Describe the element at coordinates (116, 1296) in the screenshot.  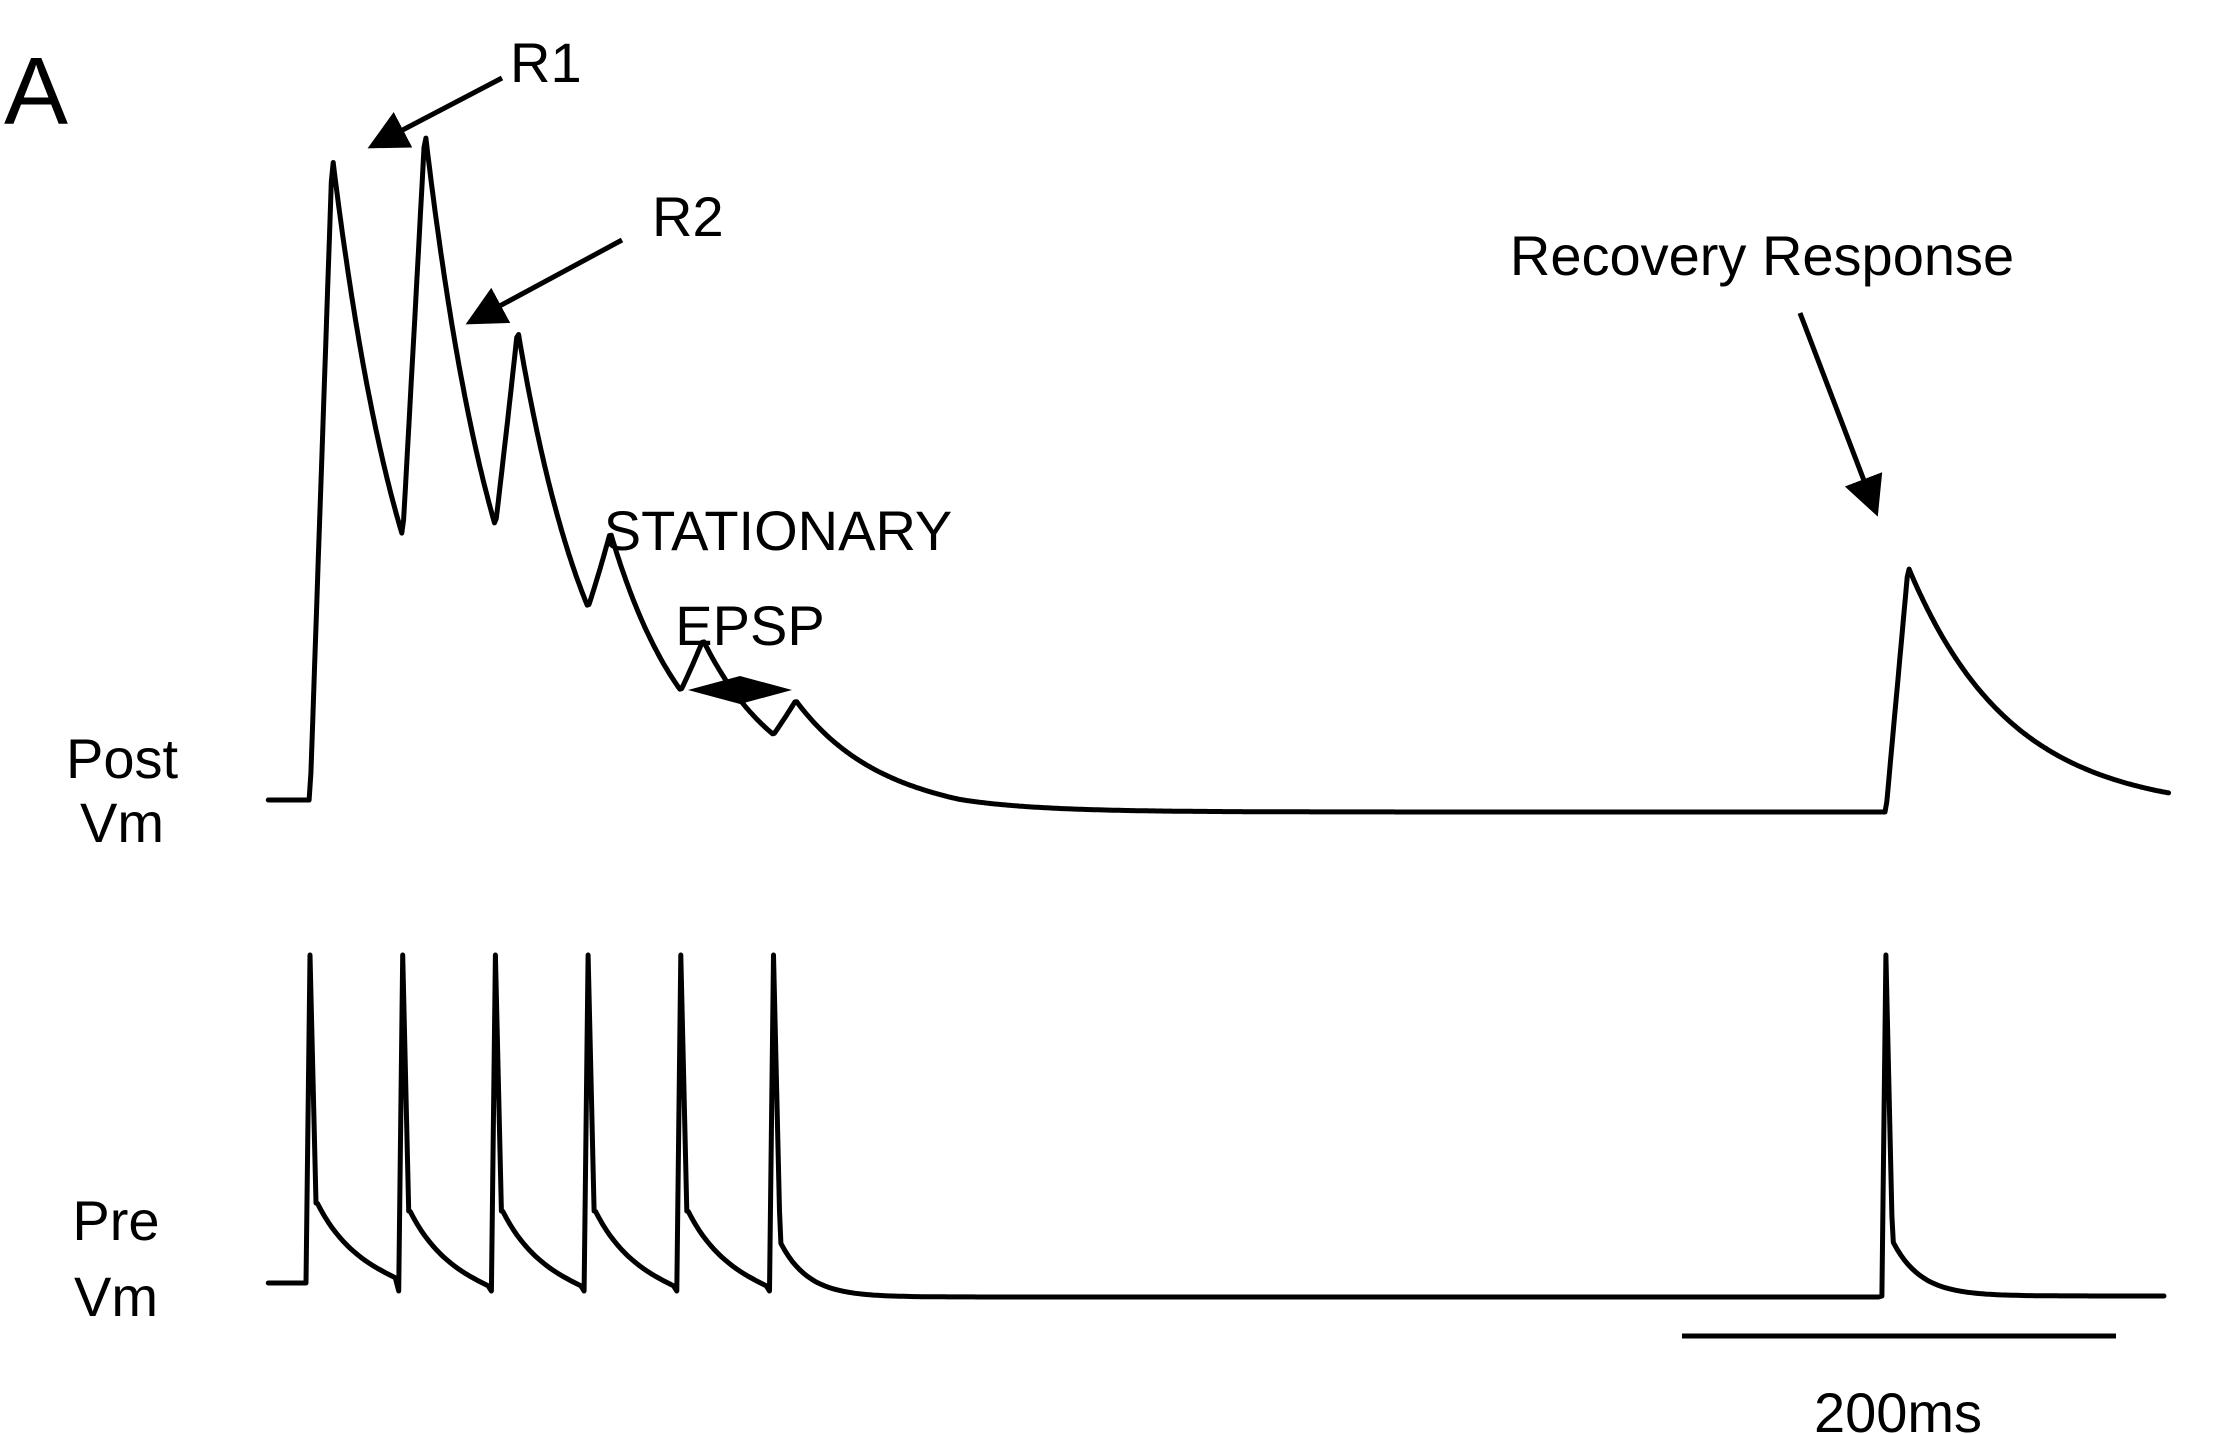
I see `pre-label-line2: Vm` at that location.